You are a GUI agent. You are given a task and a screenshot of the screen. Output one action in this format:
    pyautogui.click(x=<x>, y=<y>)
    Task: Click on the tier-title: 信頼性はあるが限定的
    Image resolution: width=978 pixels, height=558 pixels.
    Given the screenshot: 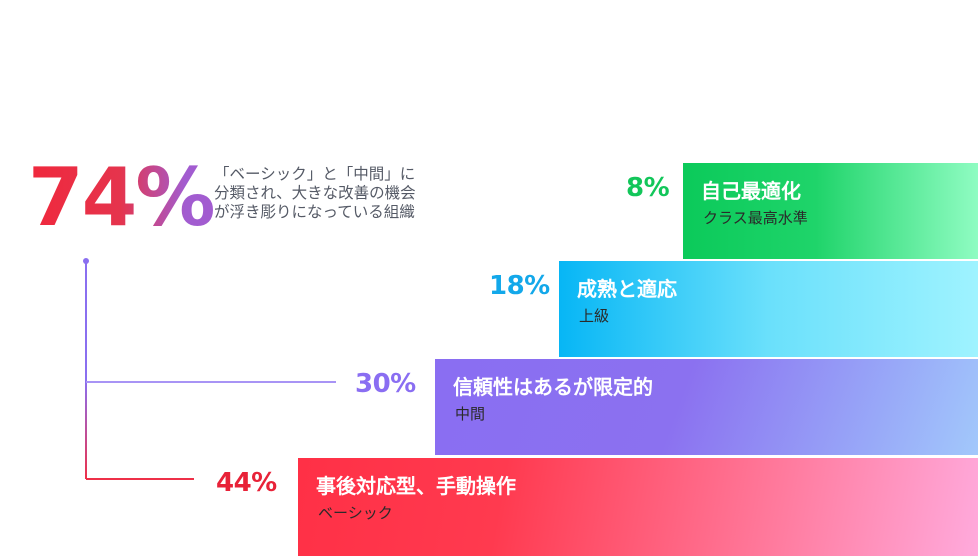 What is the action you would take?
    pyautogui.click(x=553, y=387)
    